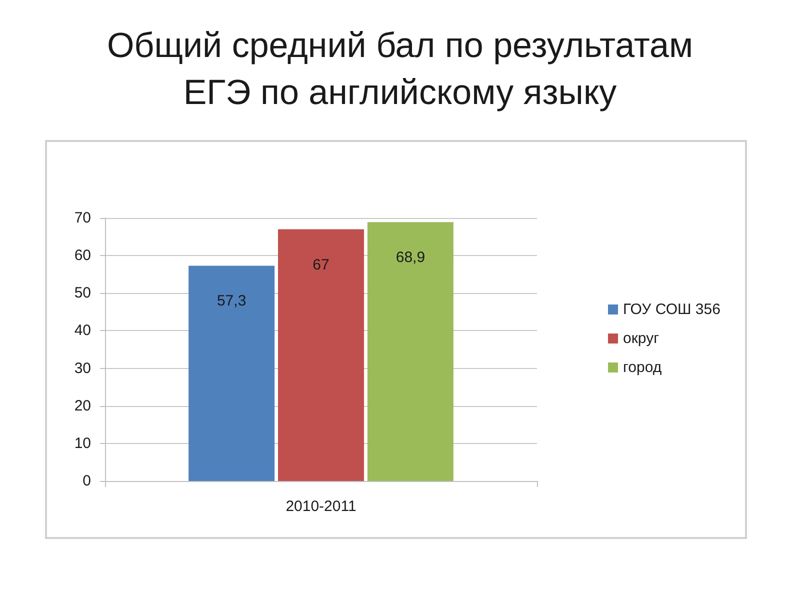 This screenshot has width=800, height=600. Describe the element at coordinates (82, 255) in the screenshot. I see `y-tick-label: 60` at that location.